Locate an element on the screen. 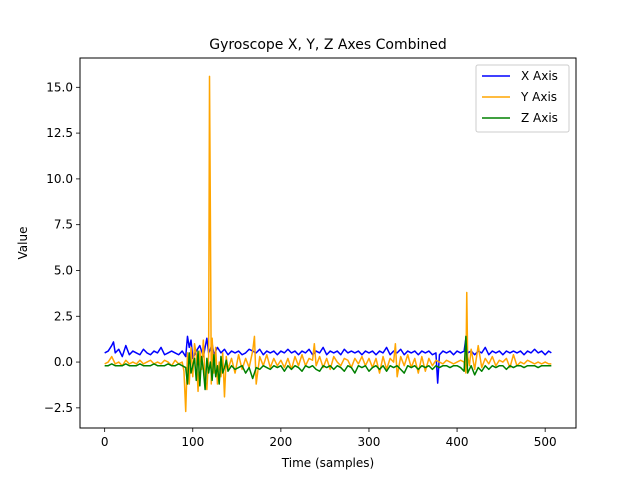 This screenshot has height=480, width=640. x-tick-label: 200 is located at coordinates (280, 442).